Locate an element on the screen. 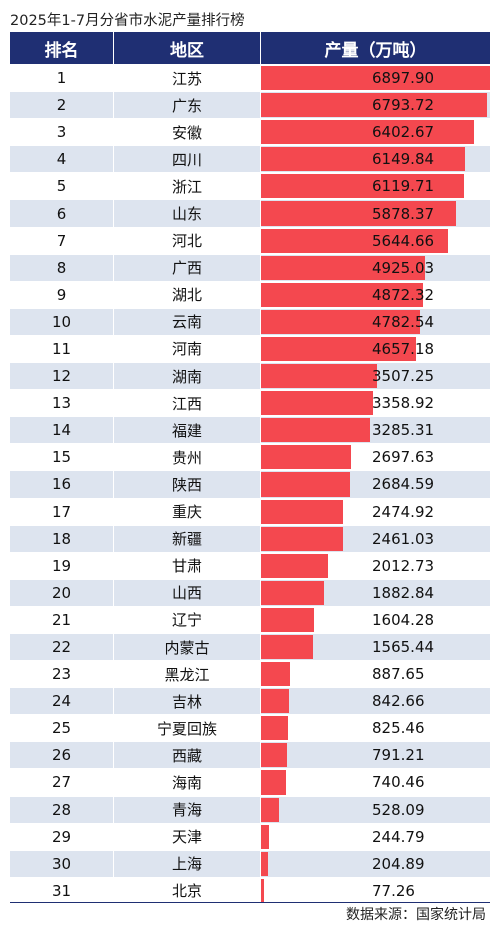 Image resolution: width=496 pixels, height=928 pixels. rank-cell: 29 is located at coordinates (62, 836).